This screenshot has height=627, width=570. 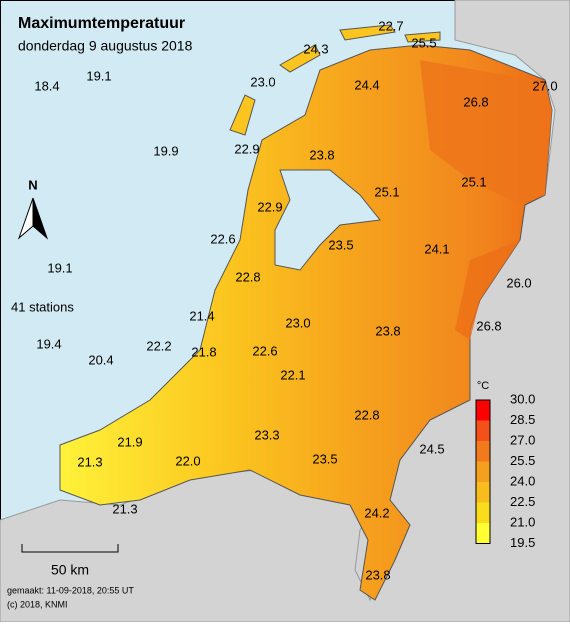 What do you see at coordinates (46, 85) in the screenshot?
I see `station-value: 18.4` at bounding box center [46, 85].